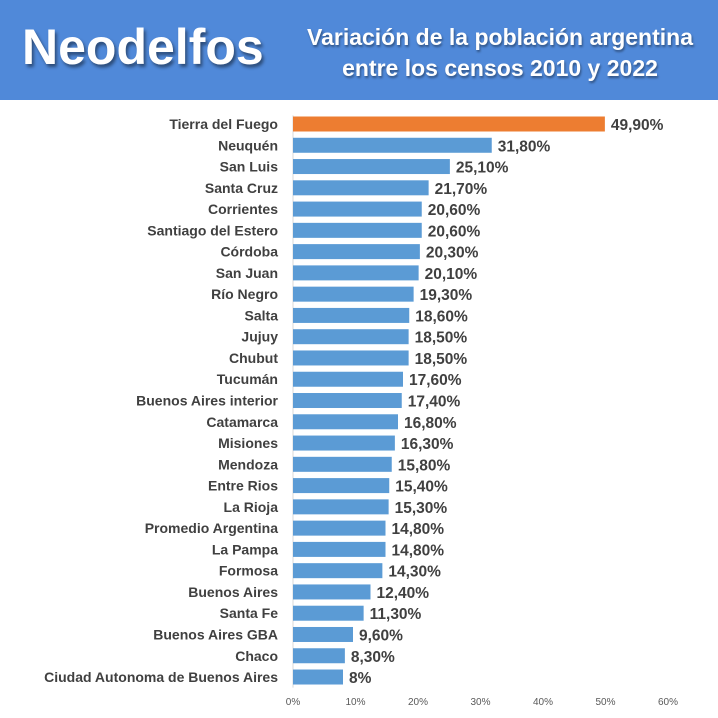  Describe the element at coordinates (248, 145) in the screenshot. I see `category-label: Neuquén` at that location.